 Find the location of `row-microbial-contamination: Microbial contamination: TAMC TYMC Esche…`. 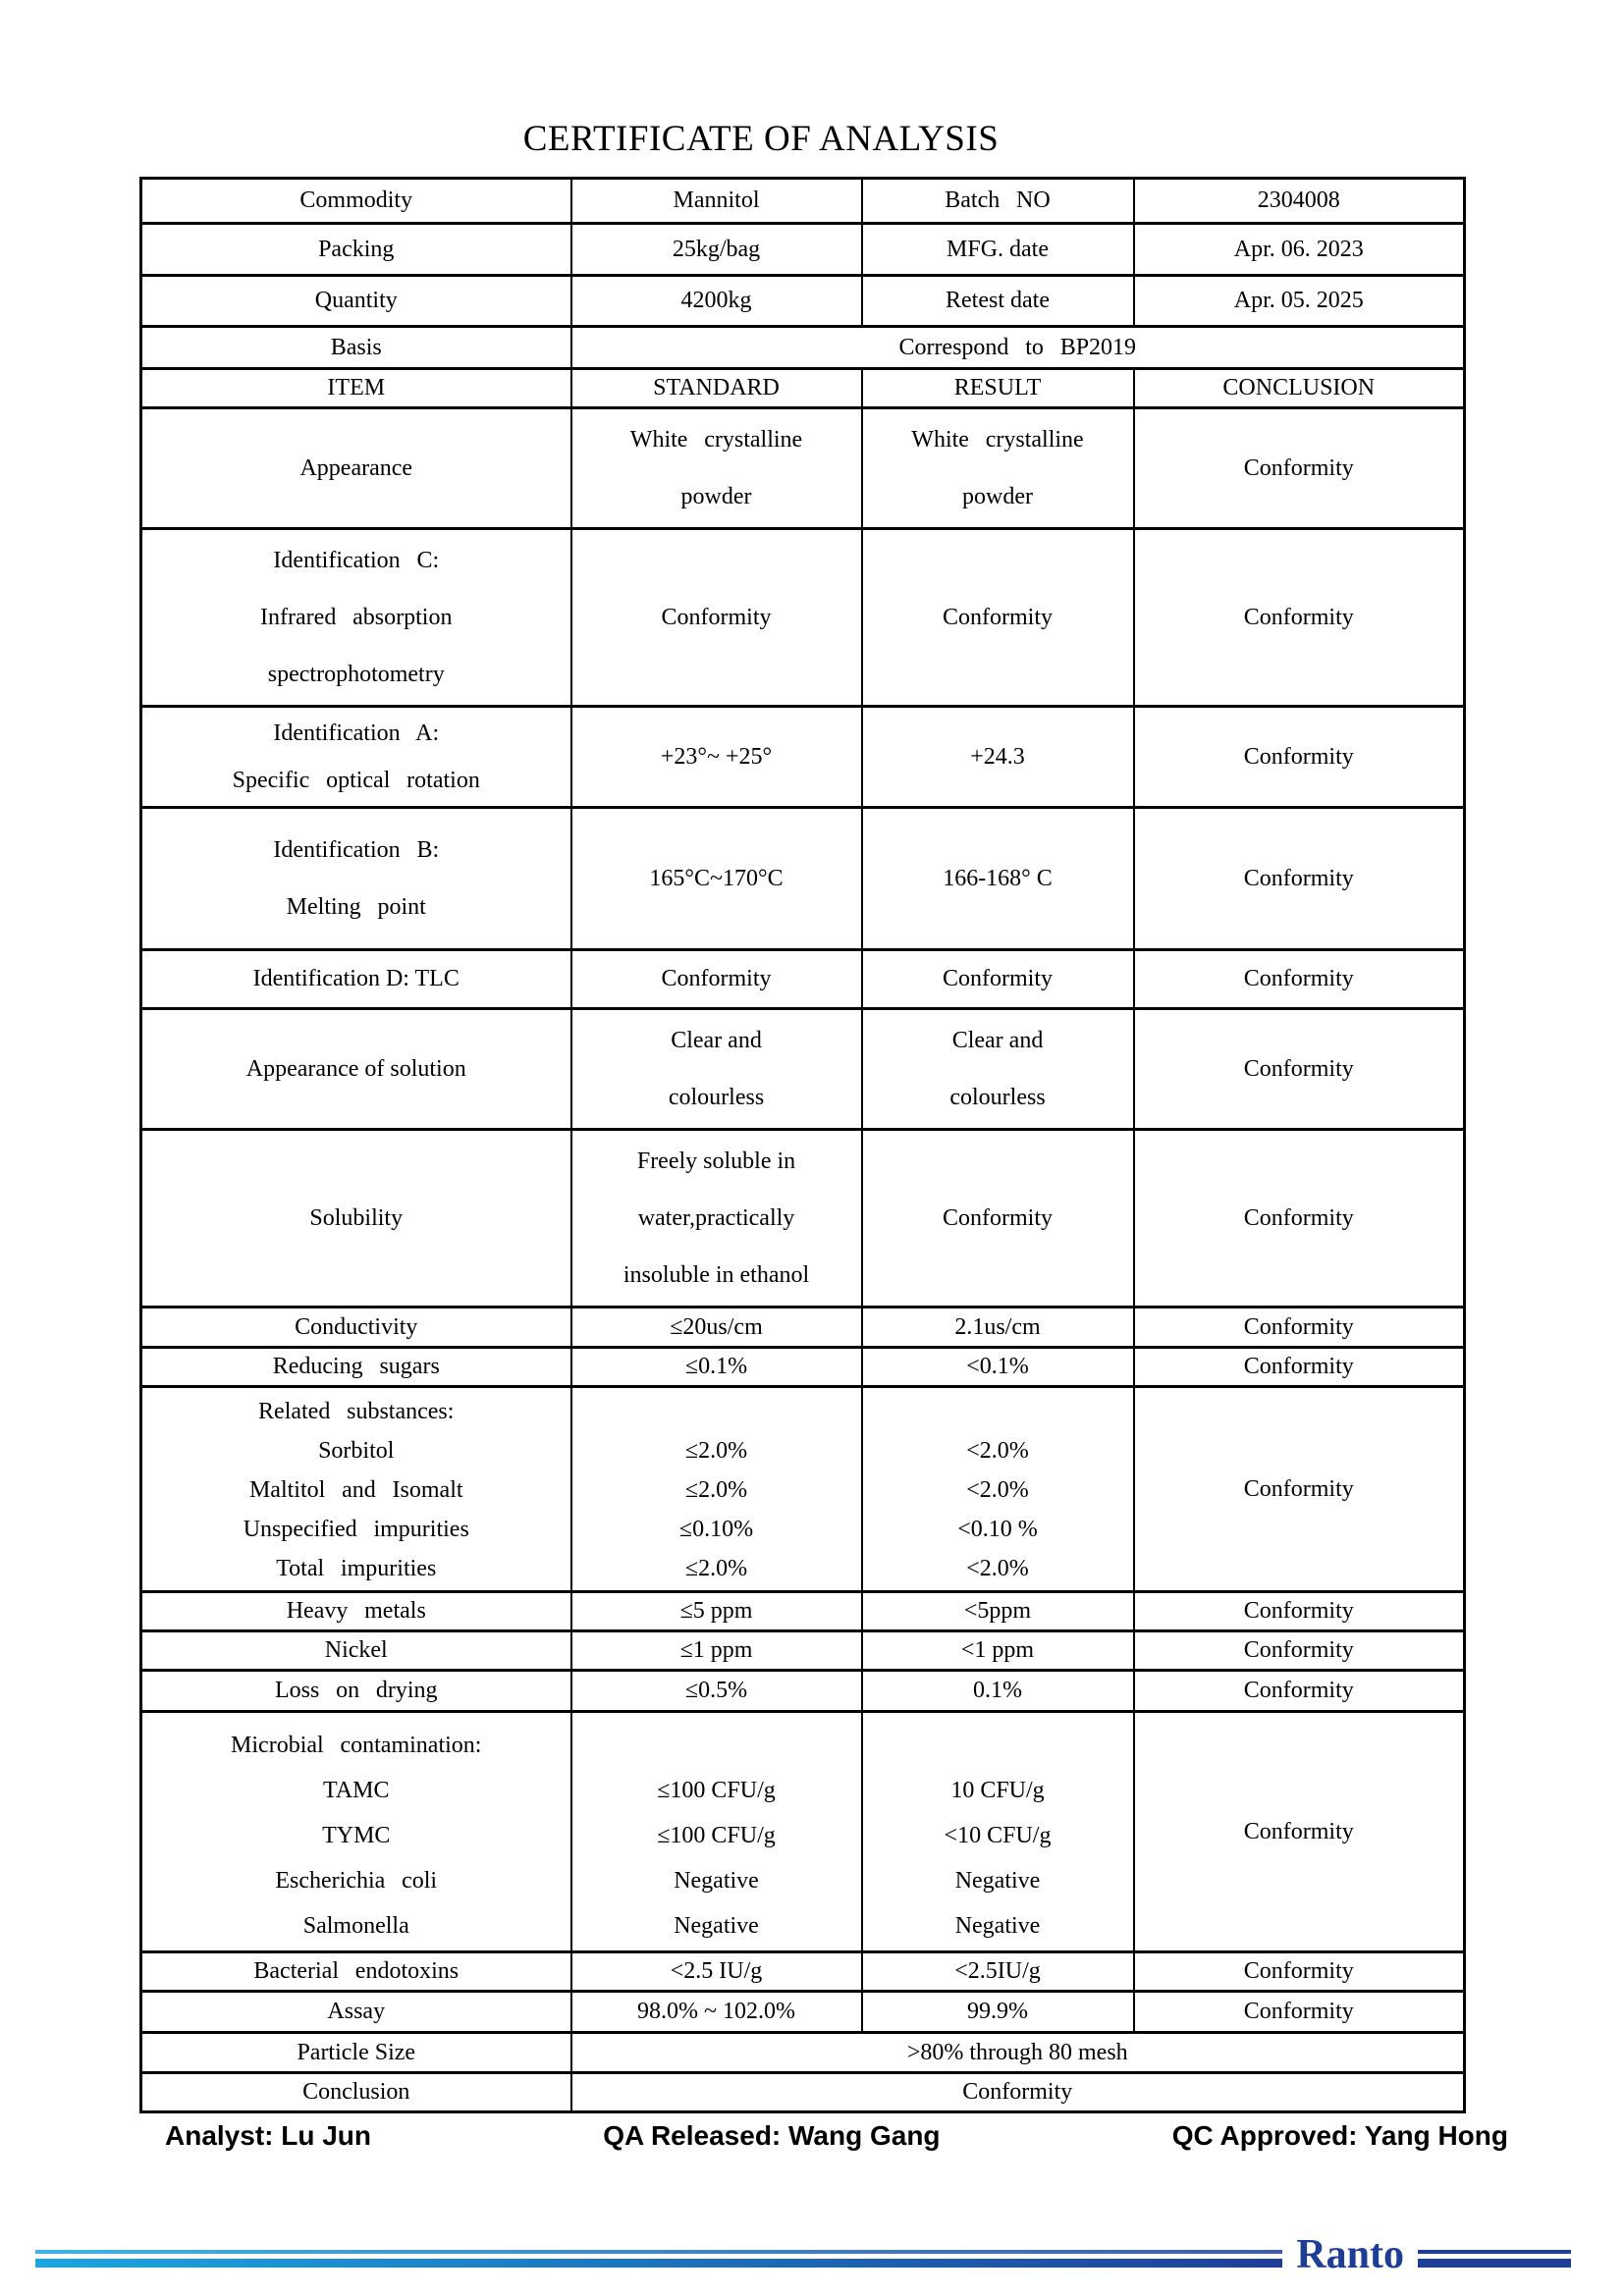

row-microbial-contamination: Microbial contamination: TAMC TYMC Esche… is located at coordinates (802, 1832).